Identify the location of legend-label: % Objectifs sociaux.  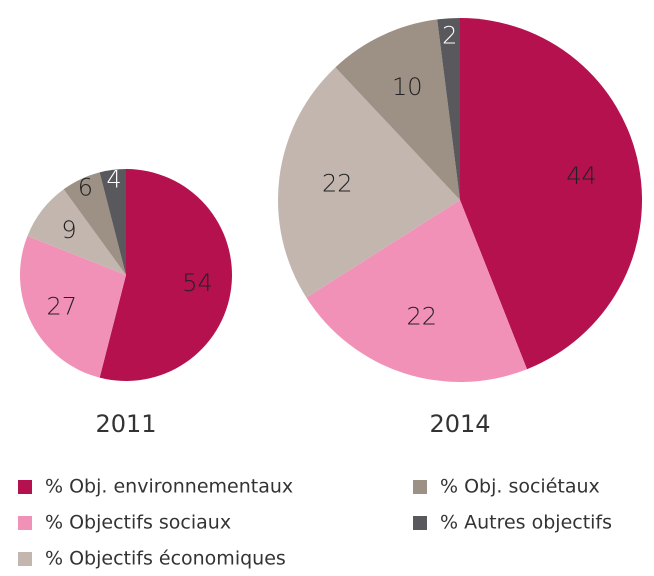
(138, 523).